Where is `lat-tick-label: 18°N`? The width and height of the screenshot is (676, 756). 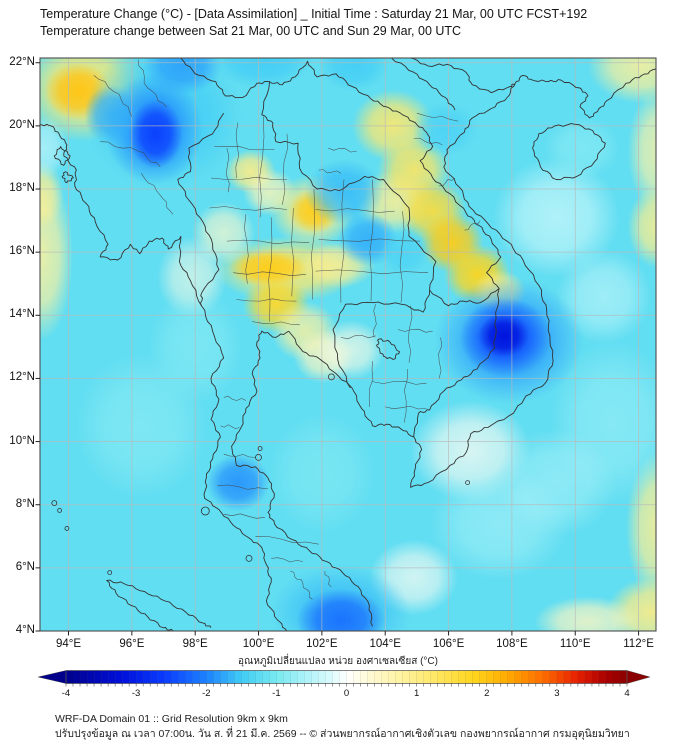 lat-tick-label: 18°N is located at coordinates (22, 188).